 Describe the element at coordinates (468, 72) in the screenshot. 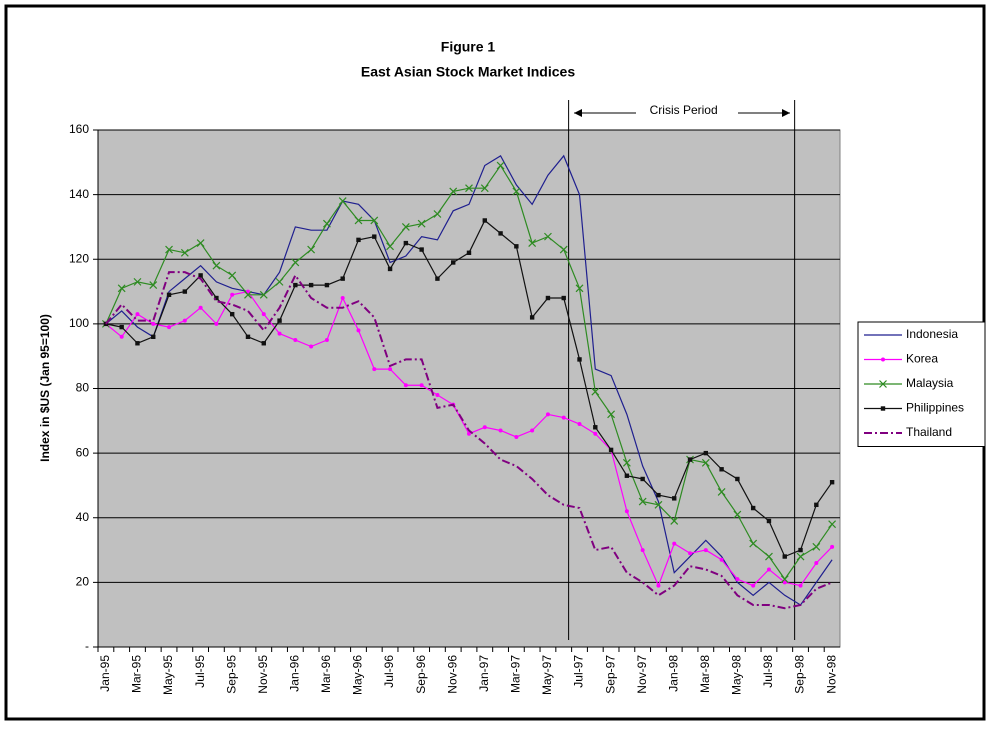

I see `chart-subtitle: East Asian Stock Market Indices` at that location.